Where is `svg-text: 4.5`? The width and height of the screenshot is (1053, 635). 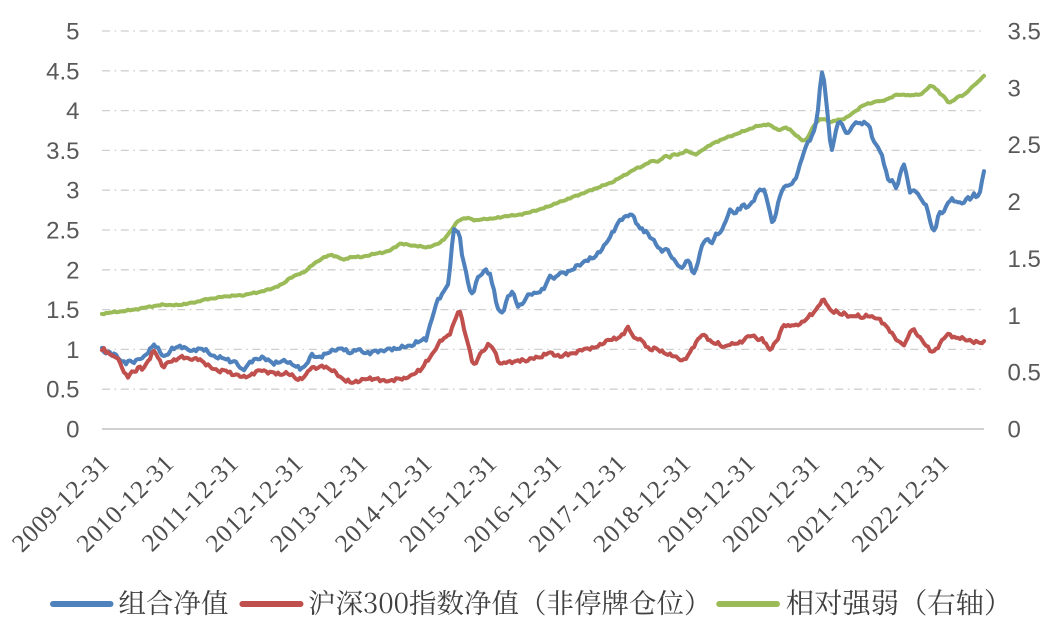 svg-text: 4.5 is located at coordinates (62, 71).